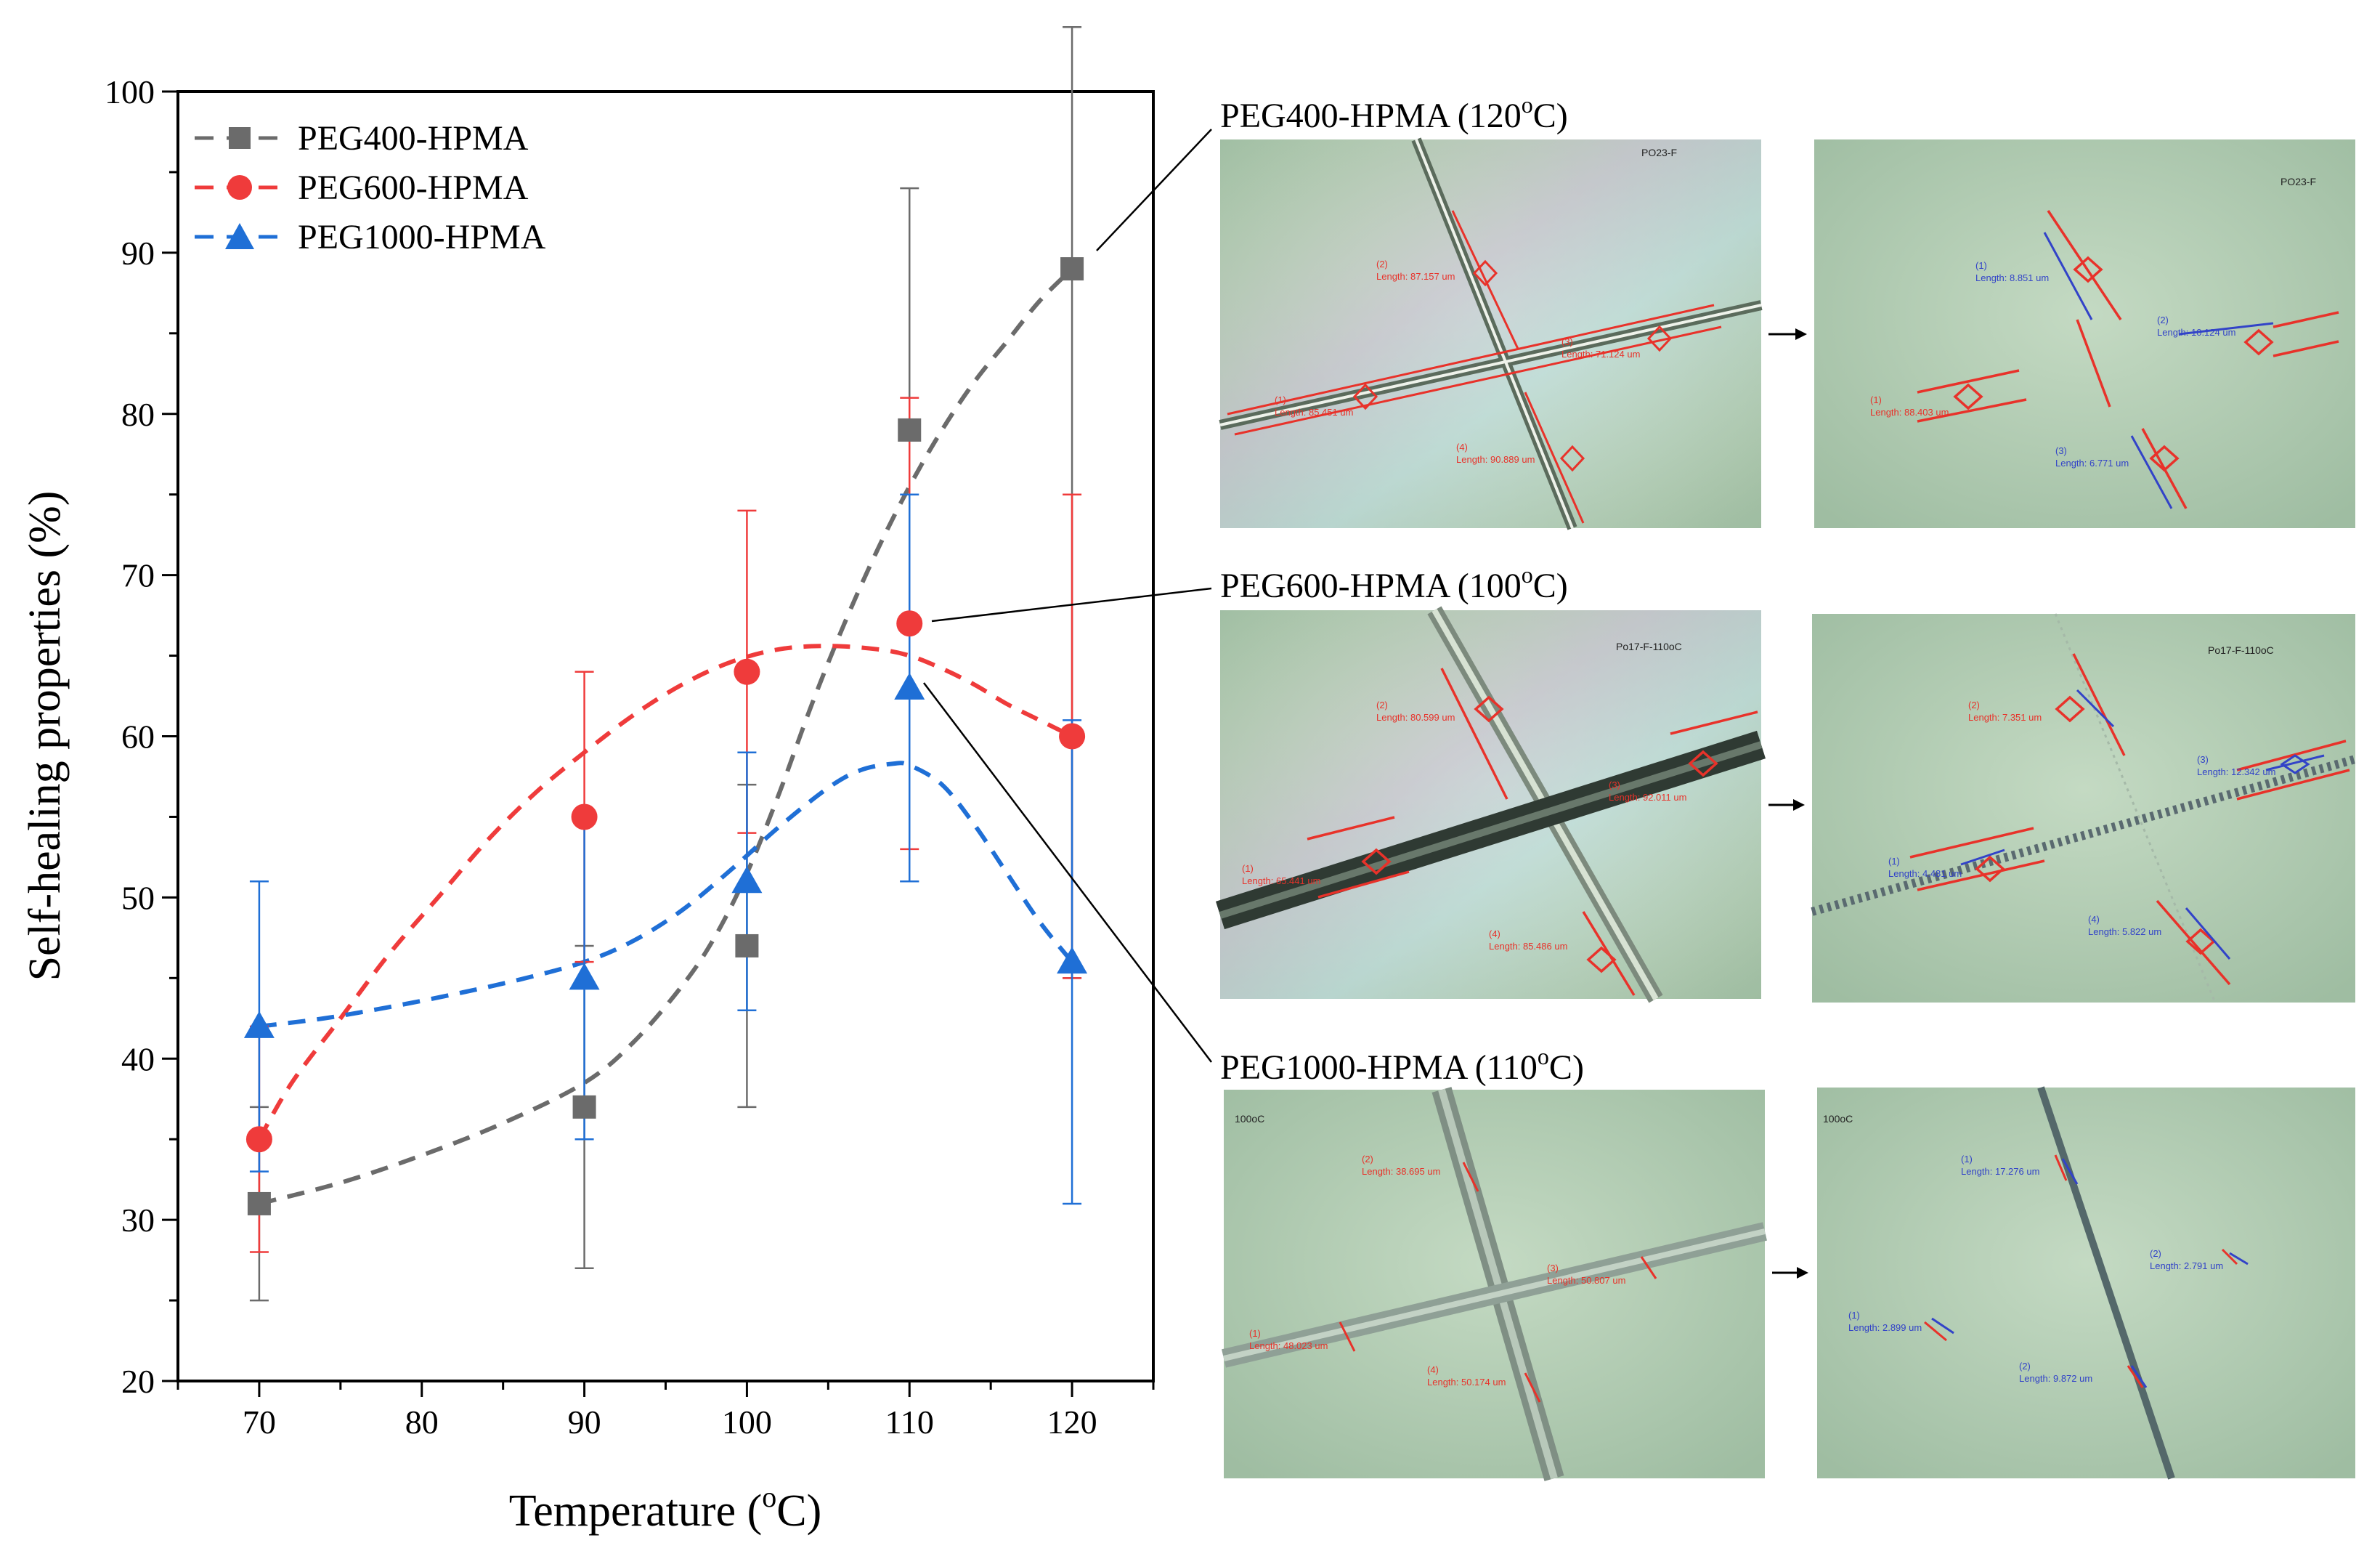 The width and height of the screenshot is (2380, 1551). What do you see at coordinates (414, 138) in the screenshot?
I see `legend-label-peg400: PEG400-HPMA` at bounding box center [414, 138].